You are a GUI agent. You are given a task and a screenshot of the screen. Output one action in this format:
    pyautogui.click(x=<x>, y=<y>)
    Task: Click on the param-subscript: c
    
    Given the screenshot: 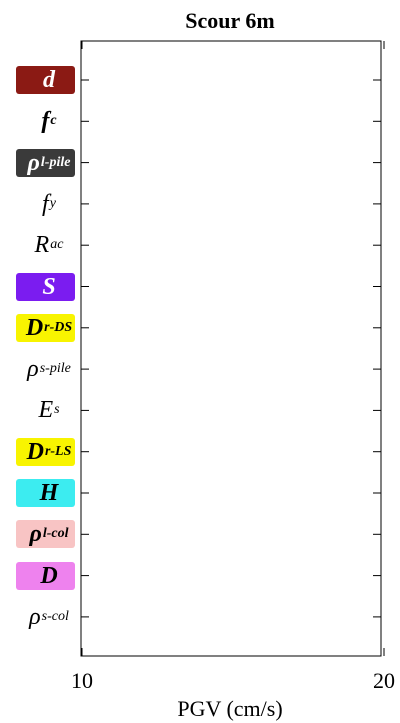 What is the action you would take?
    pyautogui.click(x=53, y=121)
    